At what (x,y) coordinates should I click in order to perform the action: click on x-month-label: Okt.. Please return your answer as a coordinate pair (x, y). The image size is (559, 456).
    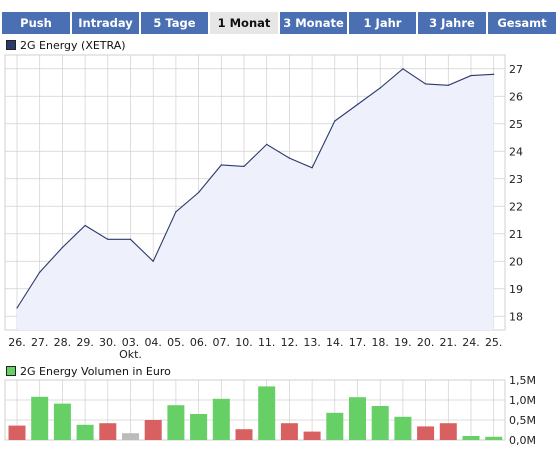
    Looking at the image, I should click on (130, 354).